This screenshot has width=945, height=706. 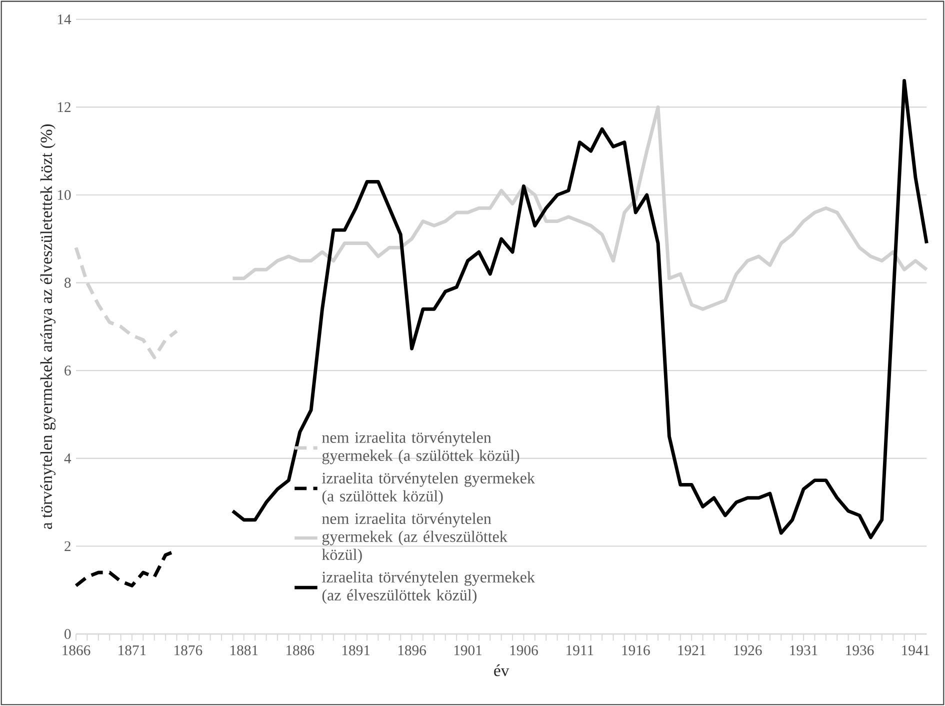 I want to click on legend-label: izraelita törvénytelen gyermekek (az élveszülöttek közül), so click(x=428, y=587).